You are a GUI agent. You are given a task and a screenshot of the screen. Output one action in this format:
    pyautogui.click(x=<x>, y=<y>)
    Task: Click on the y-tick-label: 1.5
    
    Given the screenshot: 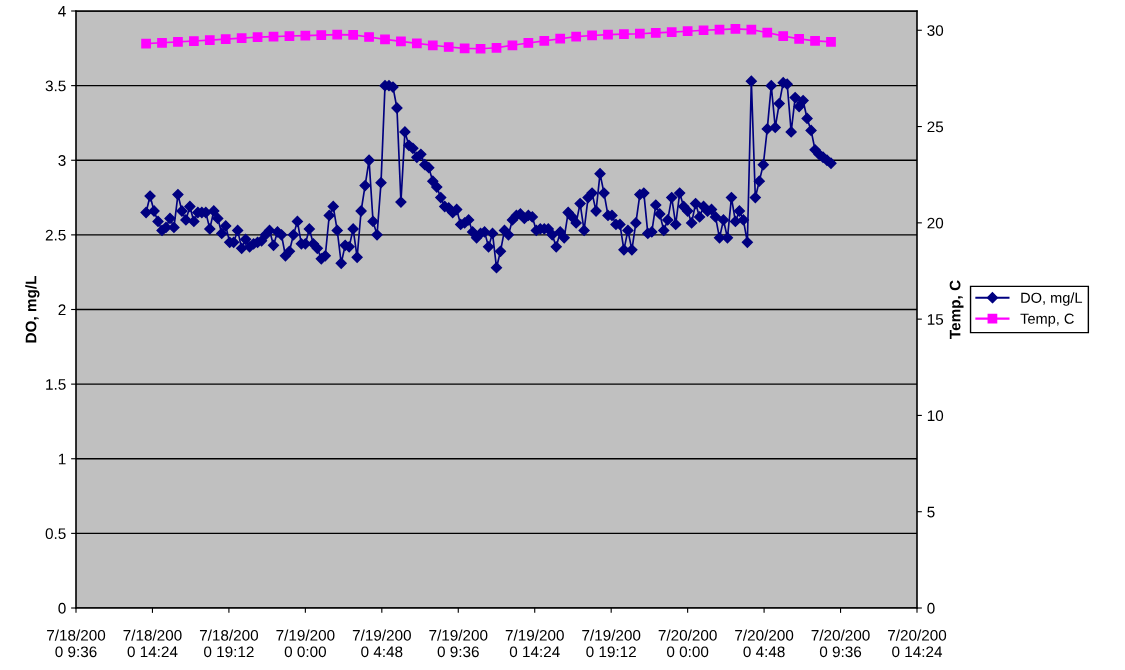 What is the action you would take?
    pyautogui.click(x=56, y=384)
    